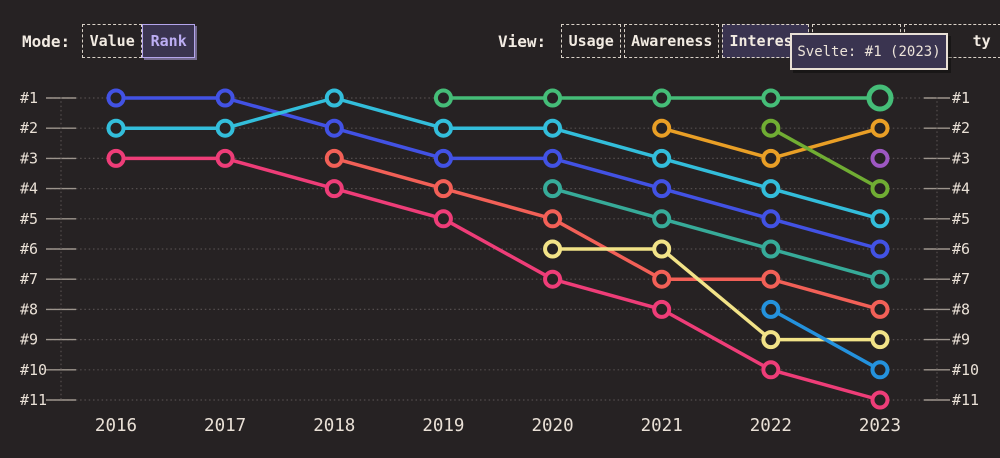 The width and height of the screenshot is (1000, 458). Describe the element at coordinates (961, 128) in the screenshot. I see `rank-label-right: #2` at that location.